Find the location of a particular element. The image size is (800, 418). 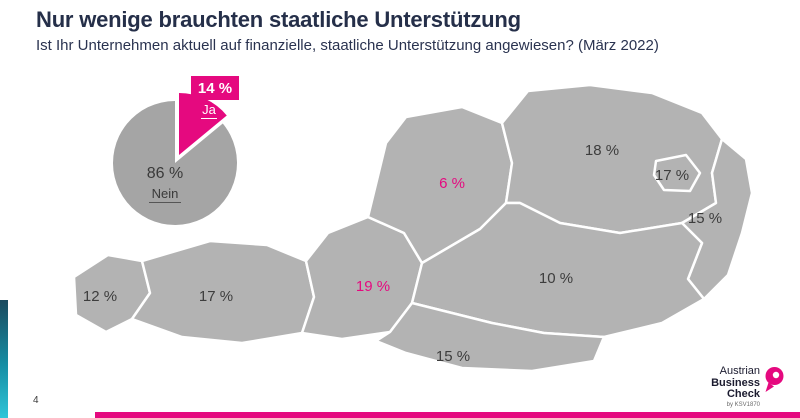

pie-chart-svg: 14 % Ja 86 % Nein is located at coordinates (175, 150).